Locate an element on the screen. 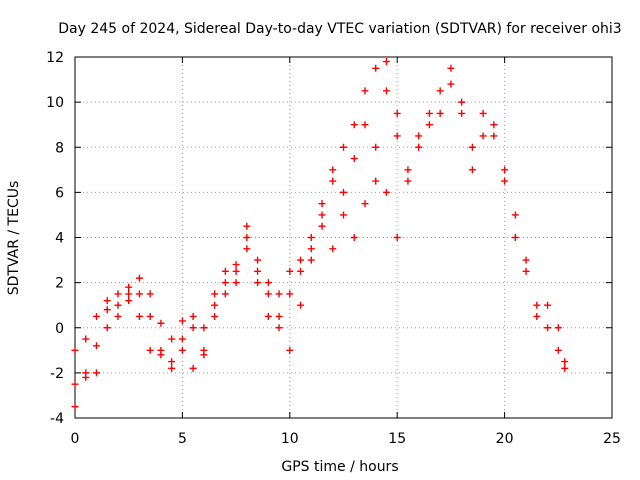 Image resolution: width=640 pixels, height=480 pixels. x-tick-label: 5 is located at coordinates (182, 439).